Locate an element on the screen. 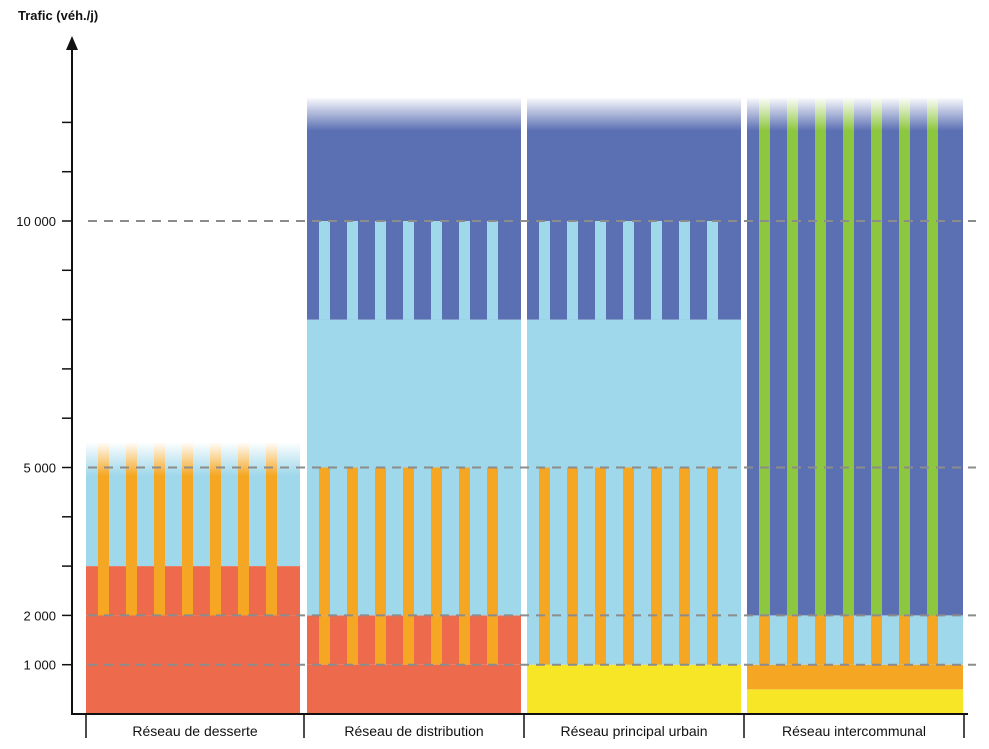 The height and width of the screenshot is (749, 989). y-tick-label: 1 000 is located at coordinates (39, 665).